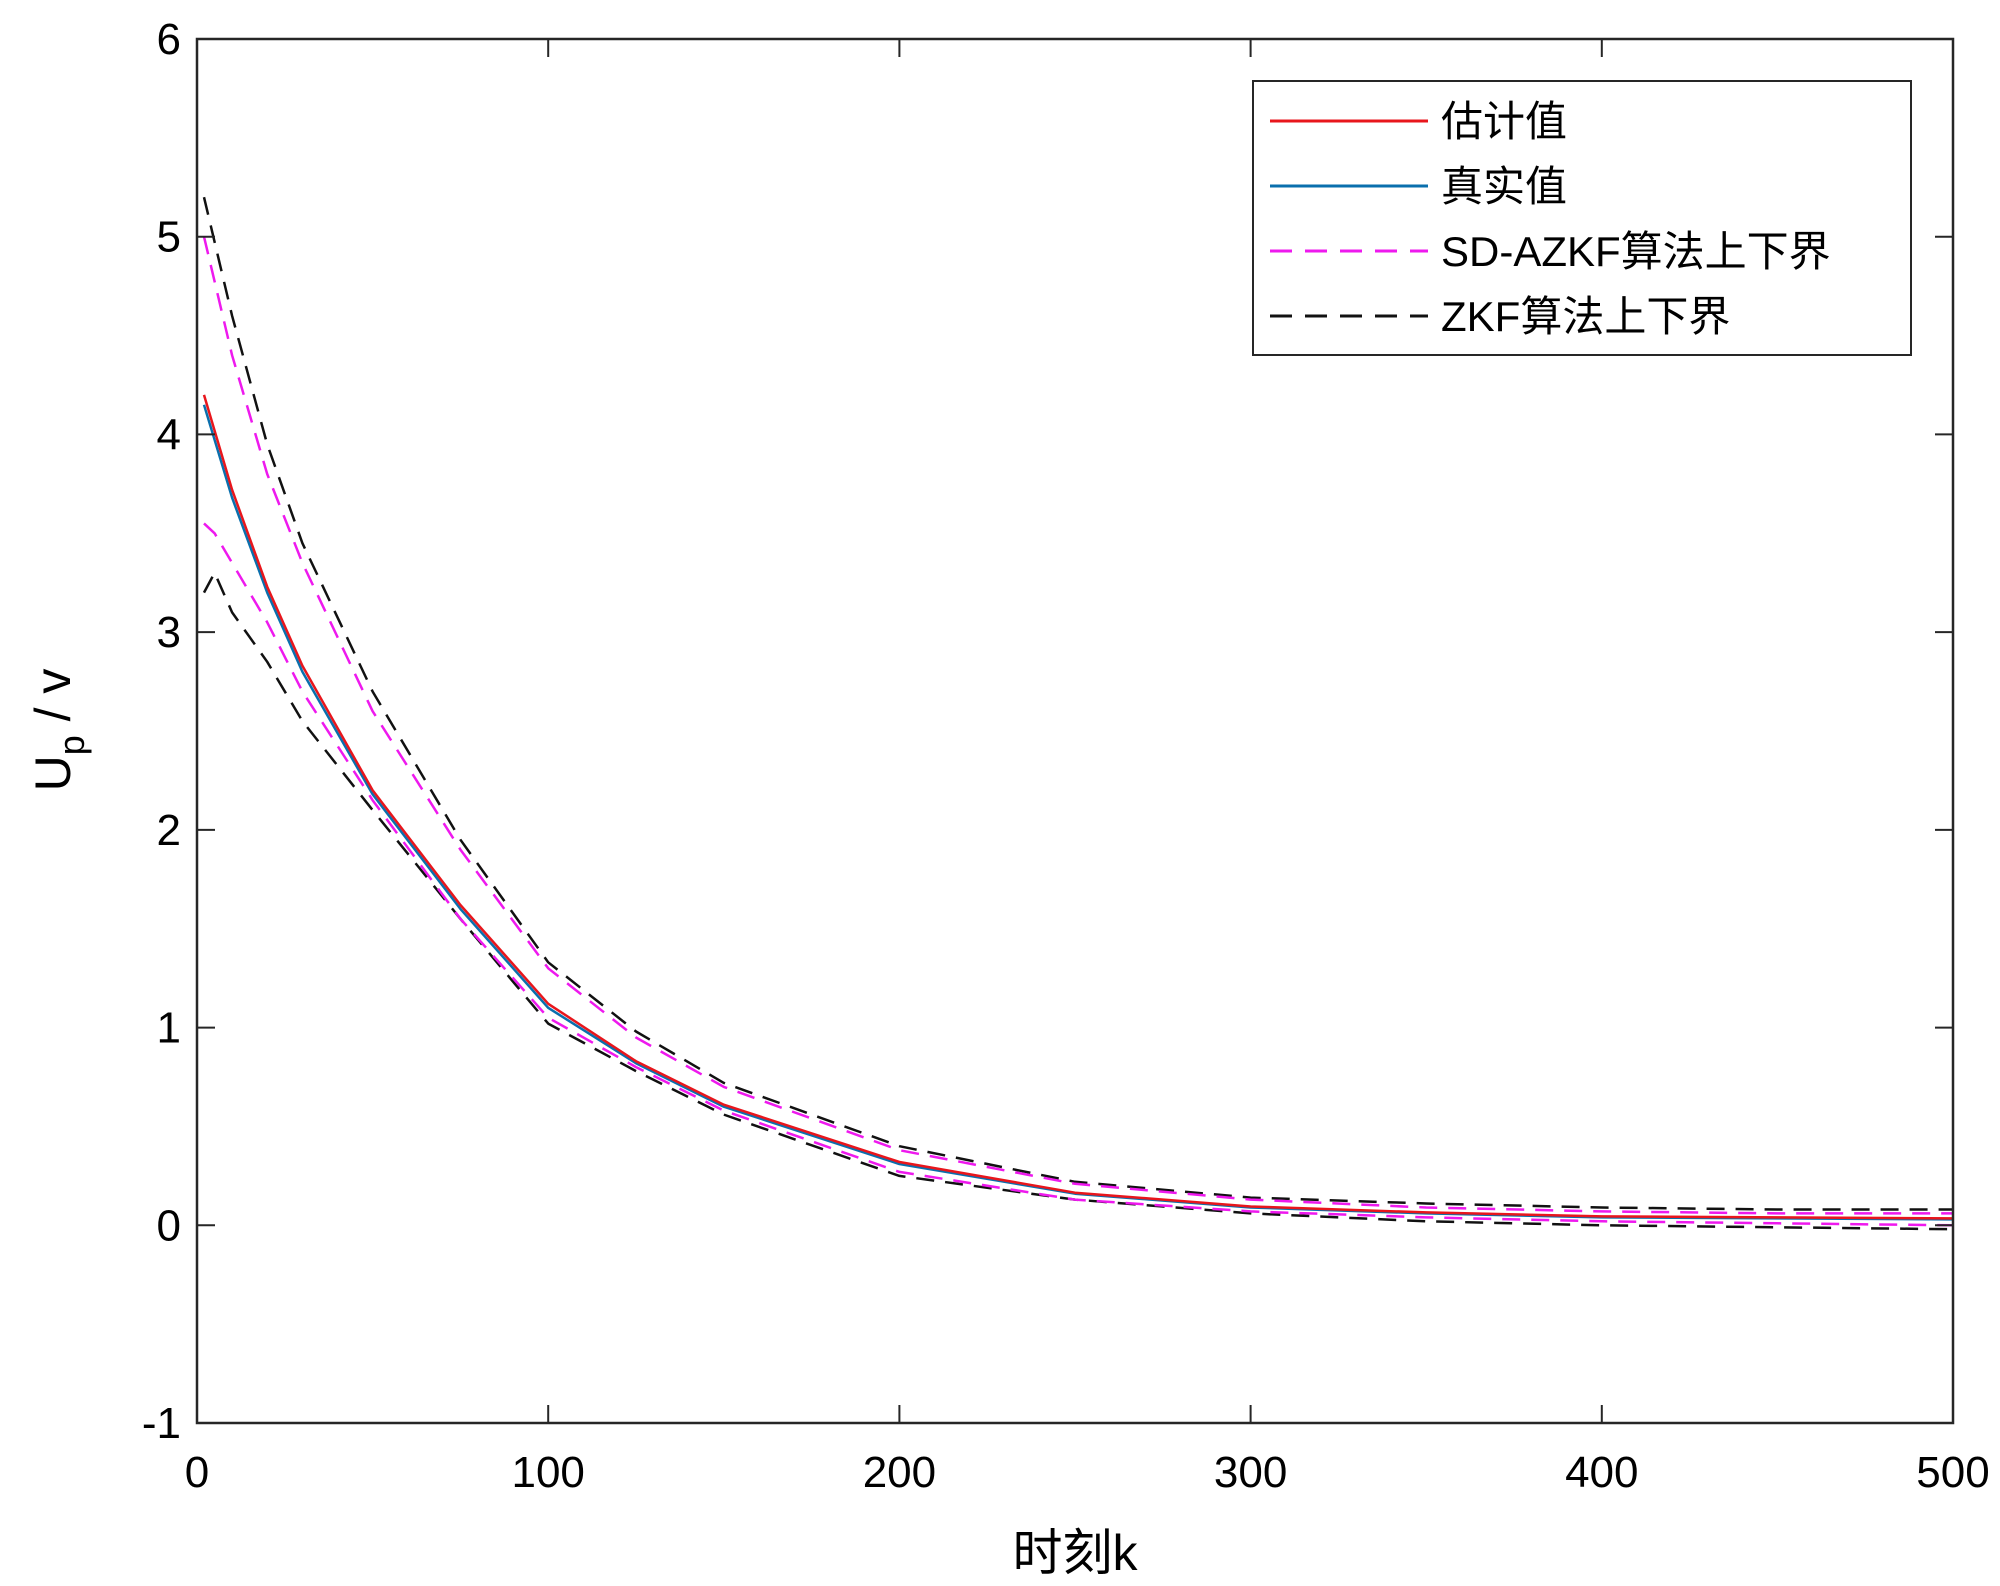  What do you see at coordinates (1504, 121) in the screenshot?
I see `legend-label-estimate: 估计值` at bounding box center [1504, 121].